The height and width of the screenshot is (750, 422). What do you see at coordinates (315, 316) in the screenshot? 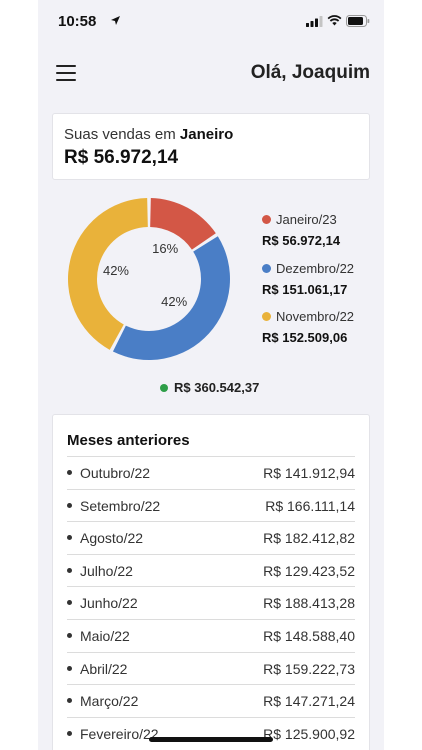
I see `legend-label-novembro: Novembro/22` at bounding box center [315, 316].